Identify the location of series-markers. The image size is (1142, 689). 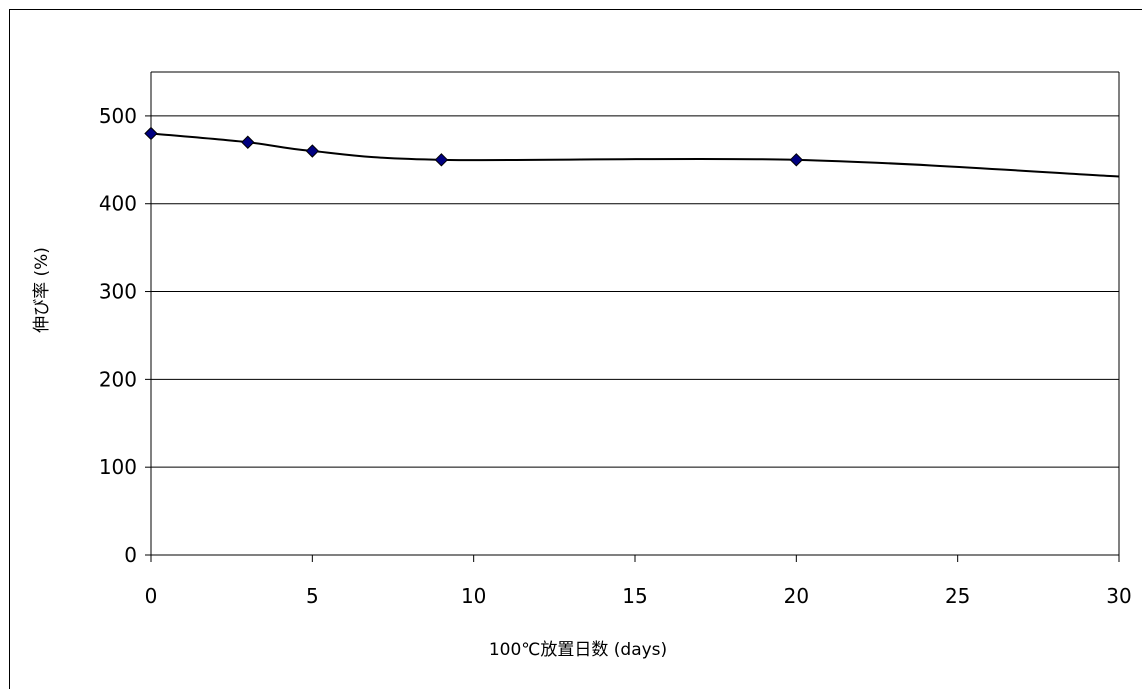
(474, 146).